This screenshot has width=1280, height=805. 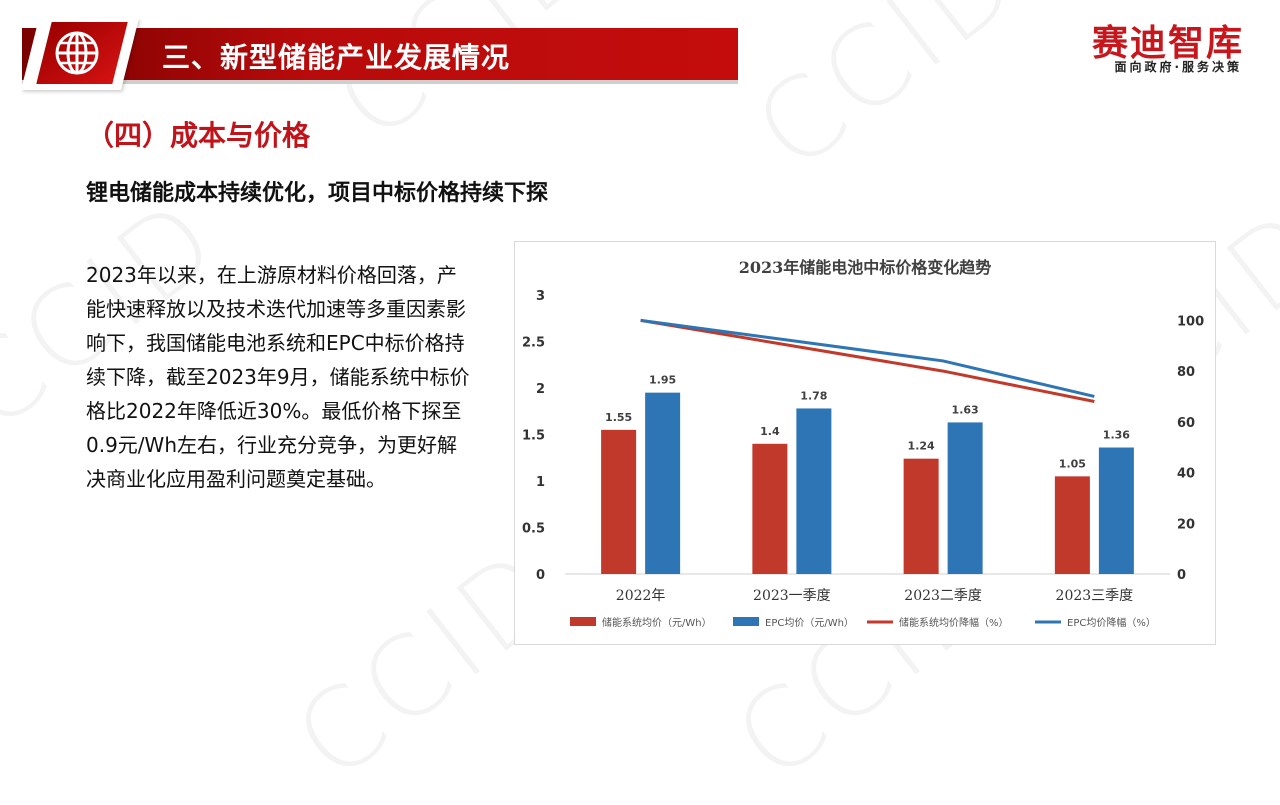 I want to click on section-subtitle: 锂电储能成本持续优化，项目中标价格持续下探, so click(x=317, y=193).